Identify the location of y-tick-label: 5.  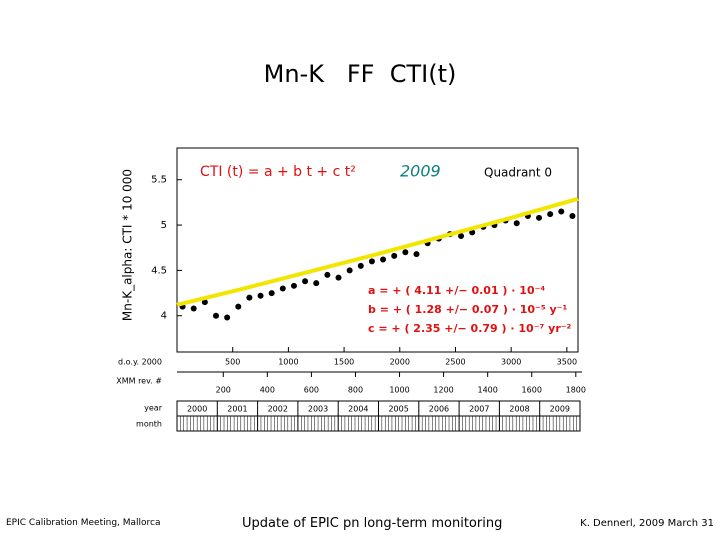
(164, 225).